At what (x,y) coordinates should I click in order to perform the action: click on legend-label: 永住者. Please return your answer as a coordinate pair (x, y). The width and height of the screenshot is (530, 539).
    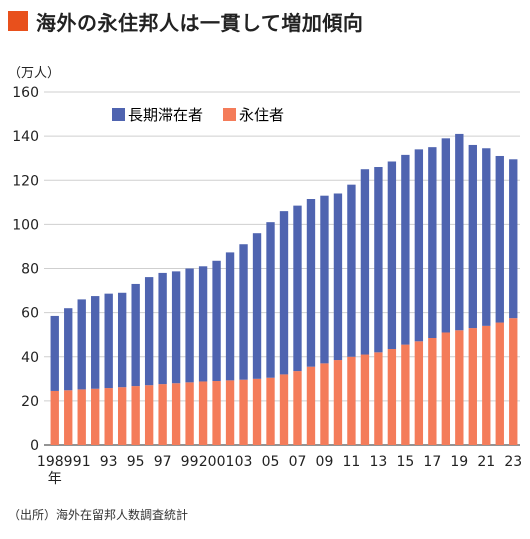
    Looking at the image, I should click on (261, 115).